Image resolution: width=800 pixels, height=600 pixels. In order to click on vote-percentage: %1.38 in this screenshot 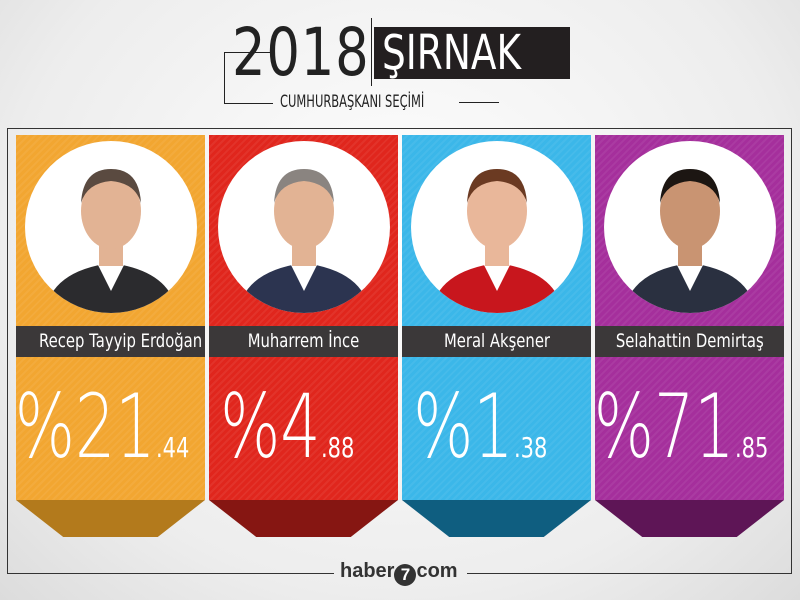, I will do `click(480, 426)`.